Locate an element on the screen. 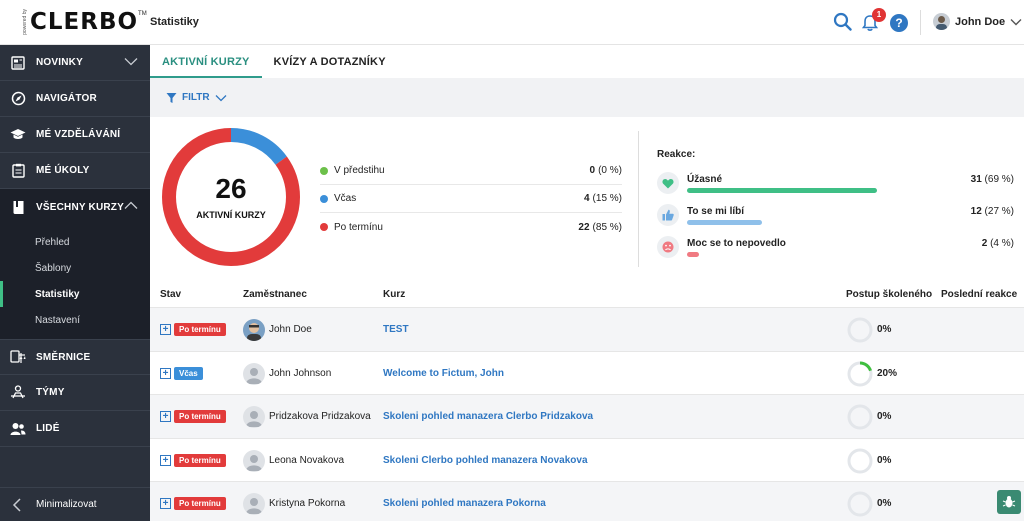 This screenshot has width=1024, height=521. tab-active-courses: AKTIVNÍ KURZY is located at coordinates (206, 62).